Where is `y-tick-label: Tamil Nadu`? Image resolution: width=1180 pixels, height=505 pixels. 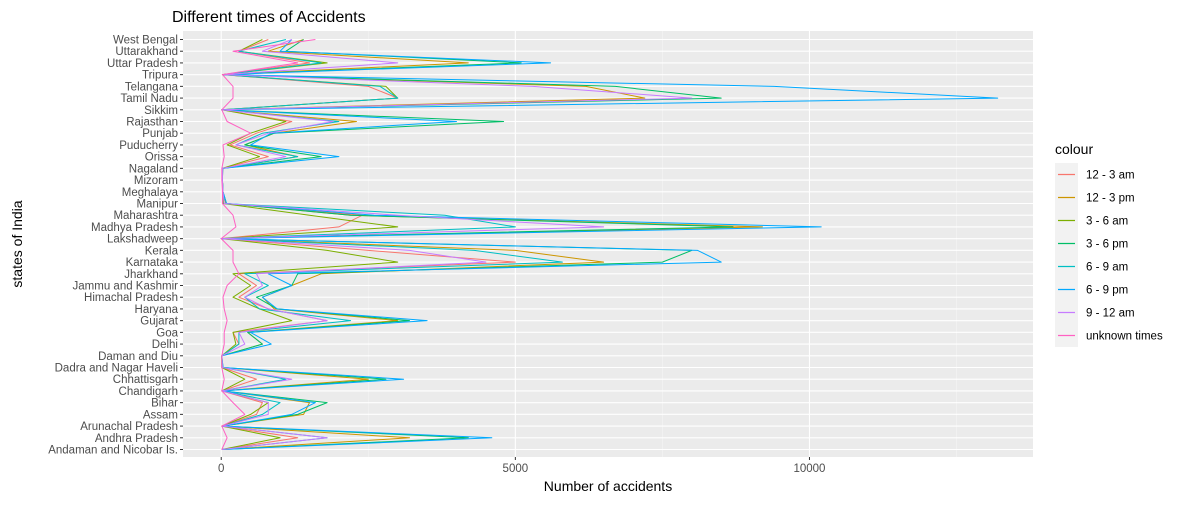
y-tick-label: Tamil Nadu is located at coordinates (149, 99).